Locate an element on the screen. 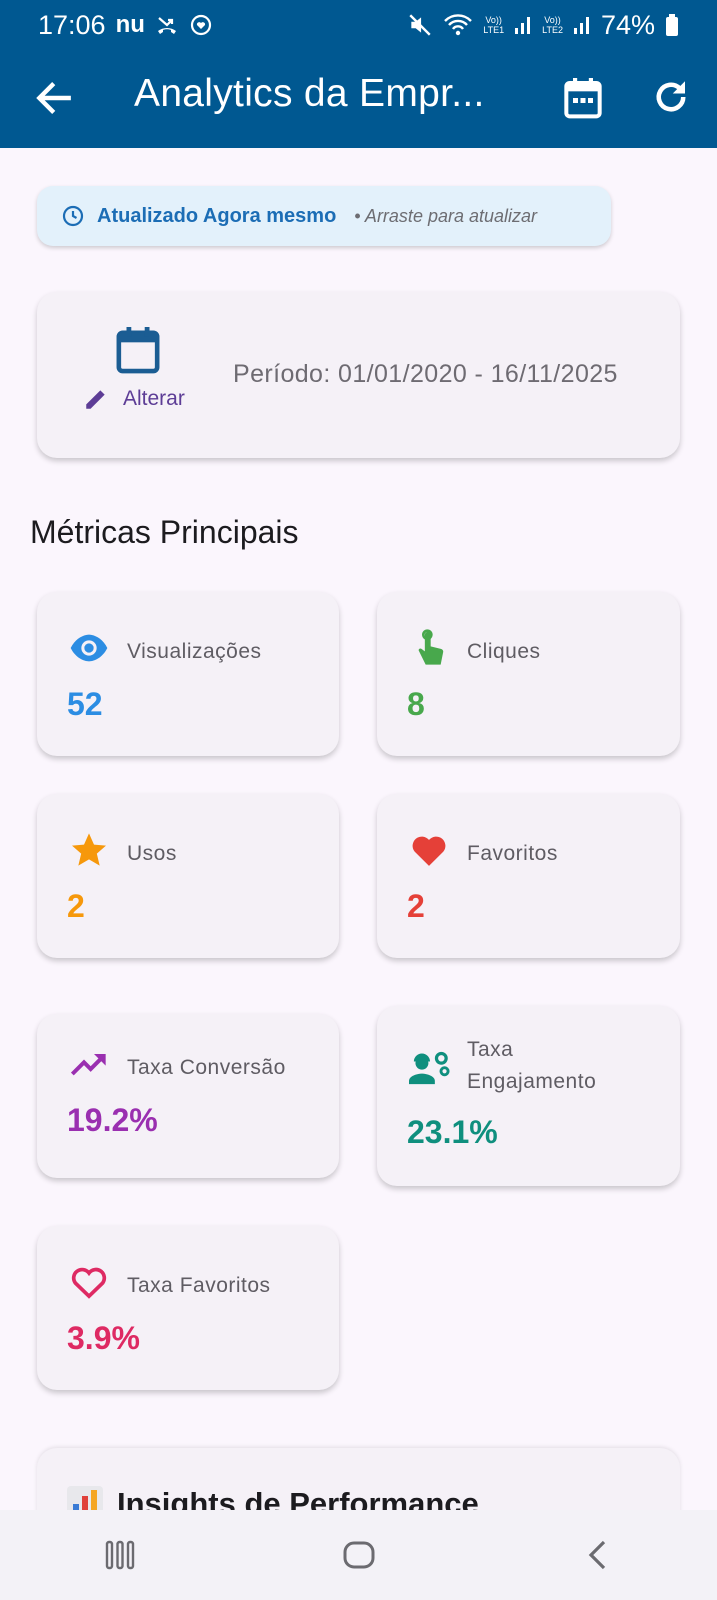  heart-icon is located at coordinates (429, 850).